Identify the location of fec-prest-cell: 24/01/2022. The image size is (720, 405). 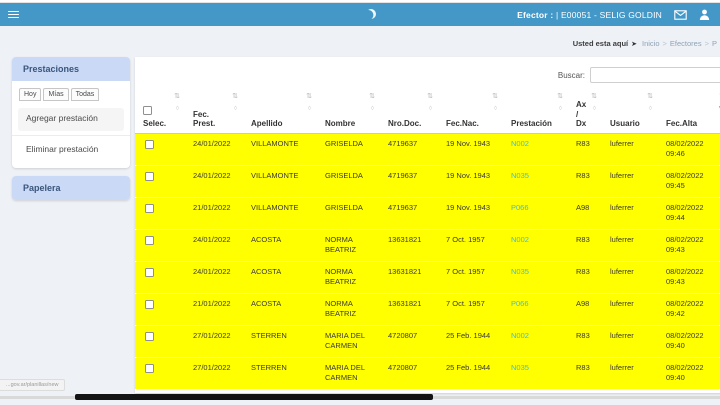
(212, 239).